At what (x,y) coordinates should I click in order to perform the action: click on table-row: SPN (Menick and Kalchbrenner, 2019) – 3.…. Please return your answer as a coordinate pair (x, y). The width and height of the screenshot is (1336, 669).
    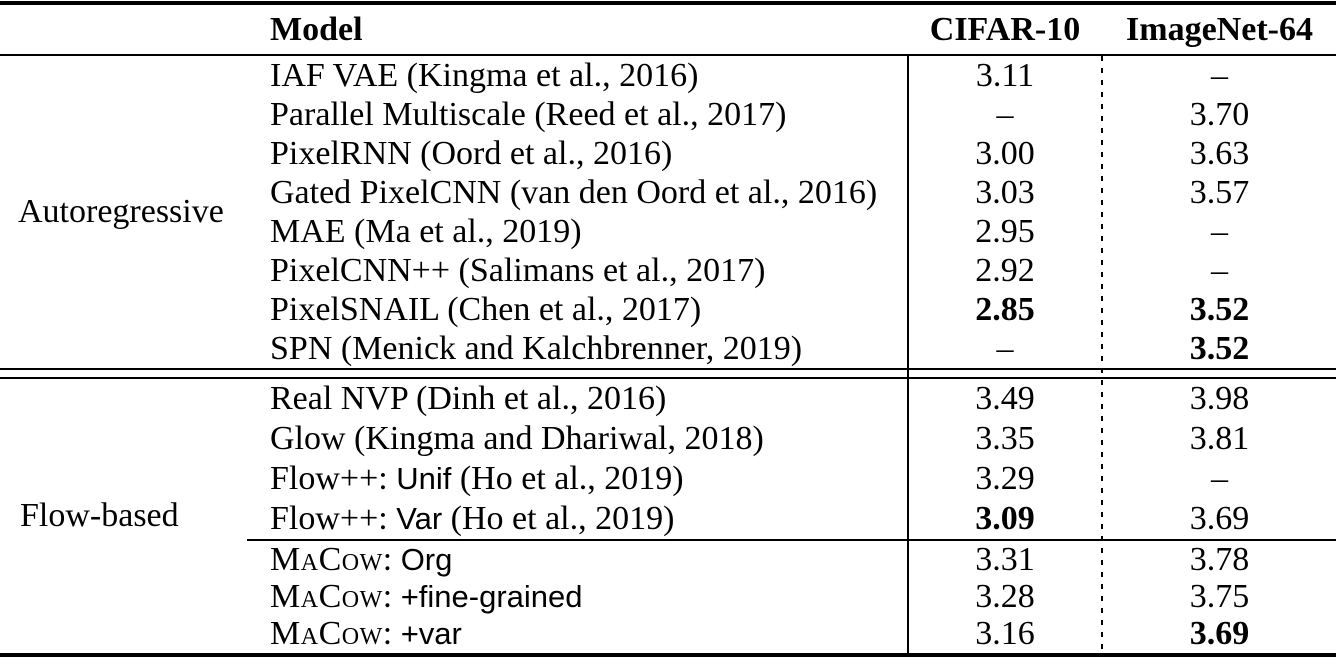
    Looking at the image, I should click on (668, 348).